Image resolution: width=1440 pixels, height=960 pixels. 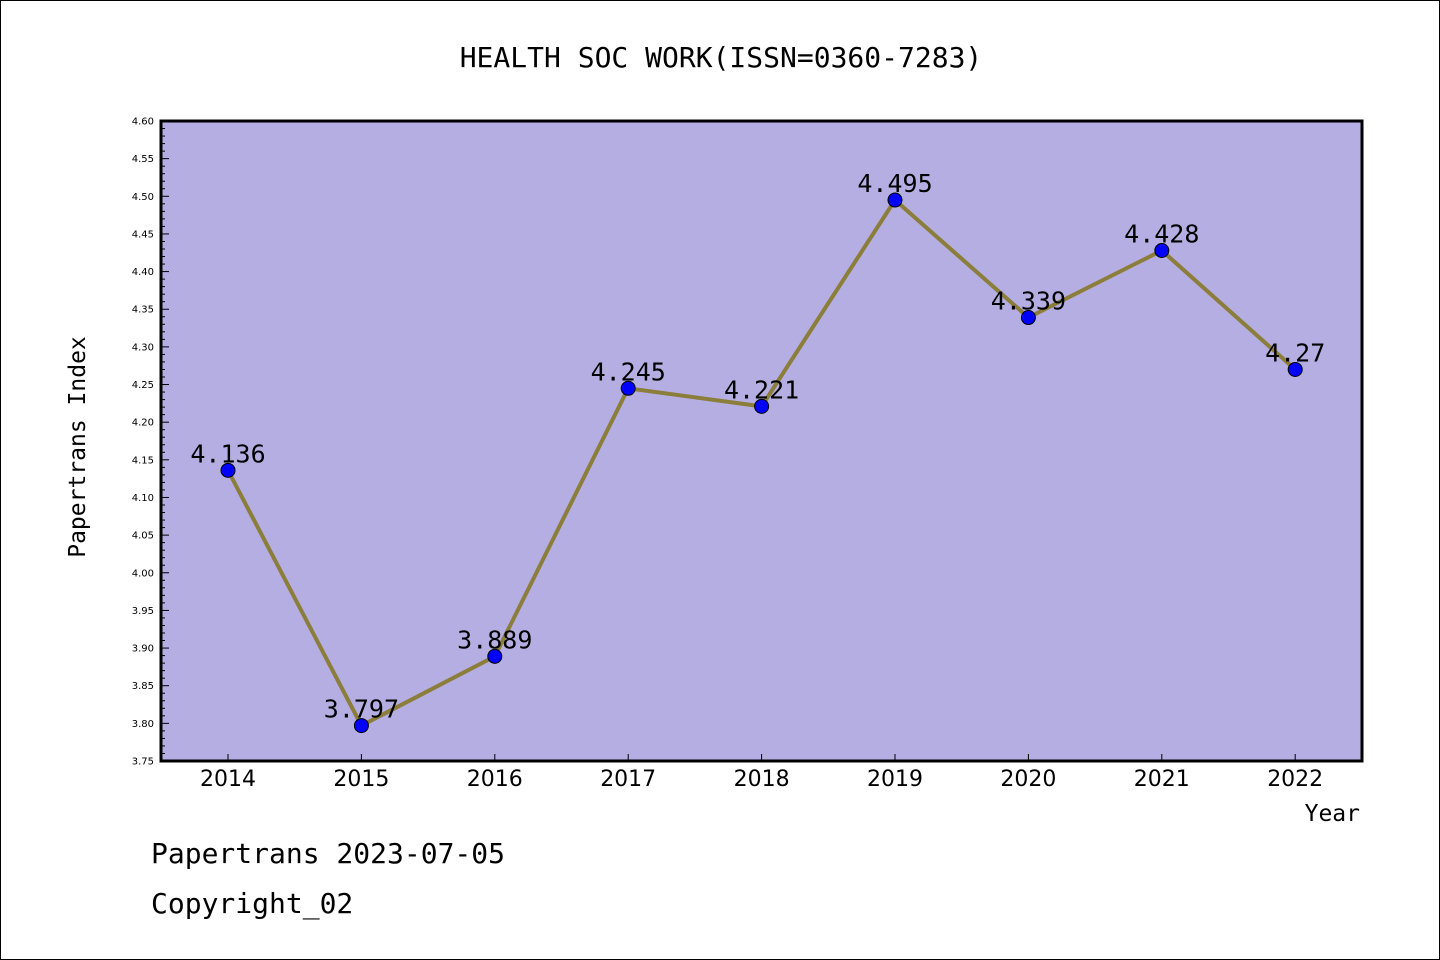 I want to click on x-axis: 2014 2015 2016 2017 2018 2019 2020 2021 2022, so click(x=761, y=773).